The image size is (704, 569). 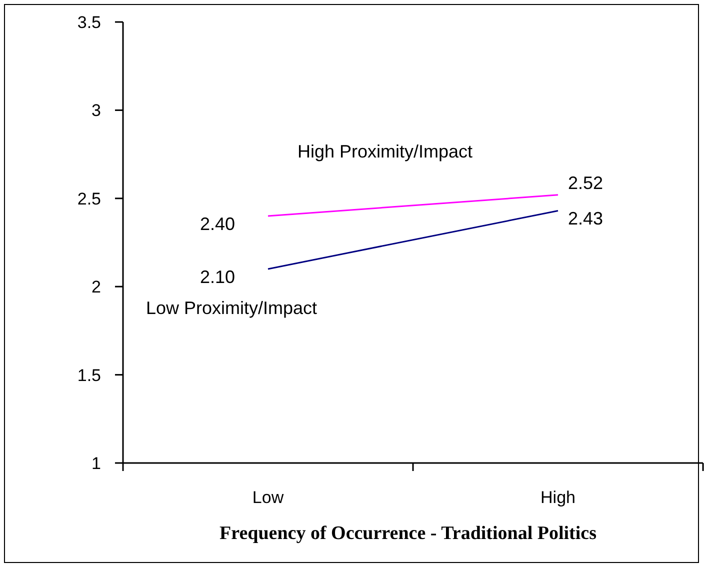 I want to click on y-tick-label: 2.5, so click(x=89, y=198).